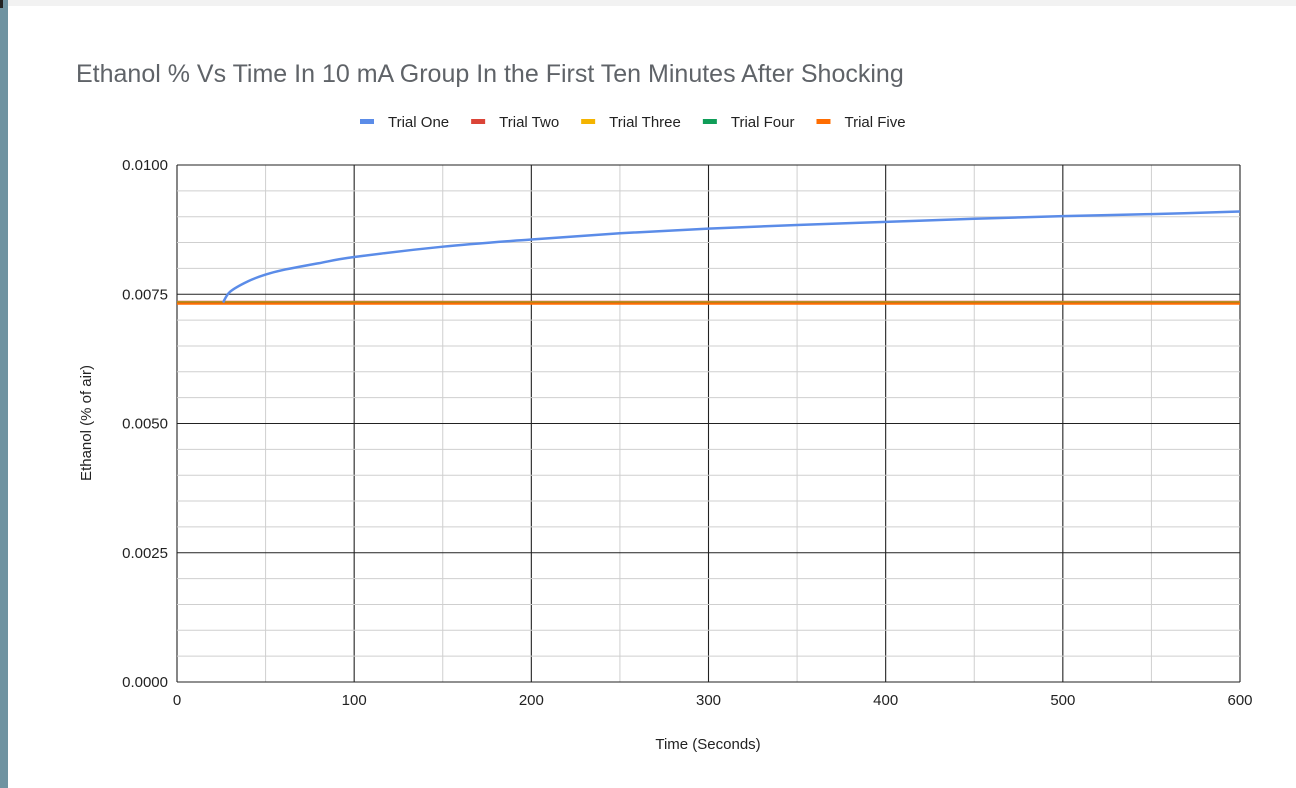 This screenshot has width=1296, height=788. Describe the element at coordinates (731, 257) in the screenshot. I see `series-line-trial-one` at that location.